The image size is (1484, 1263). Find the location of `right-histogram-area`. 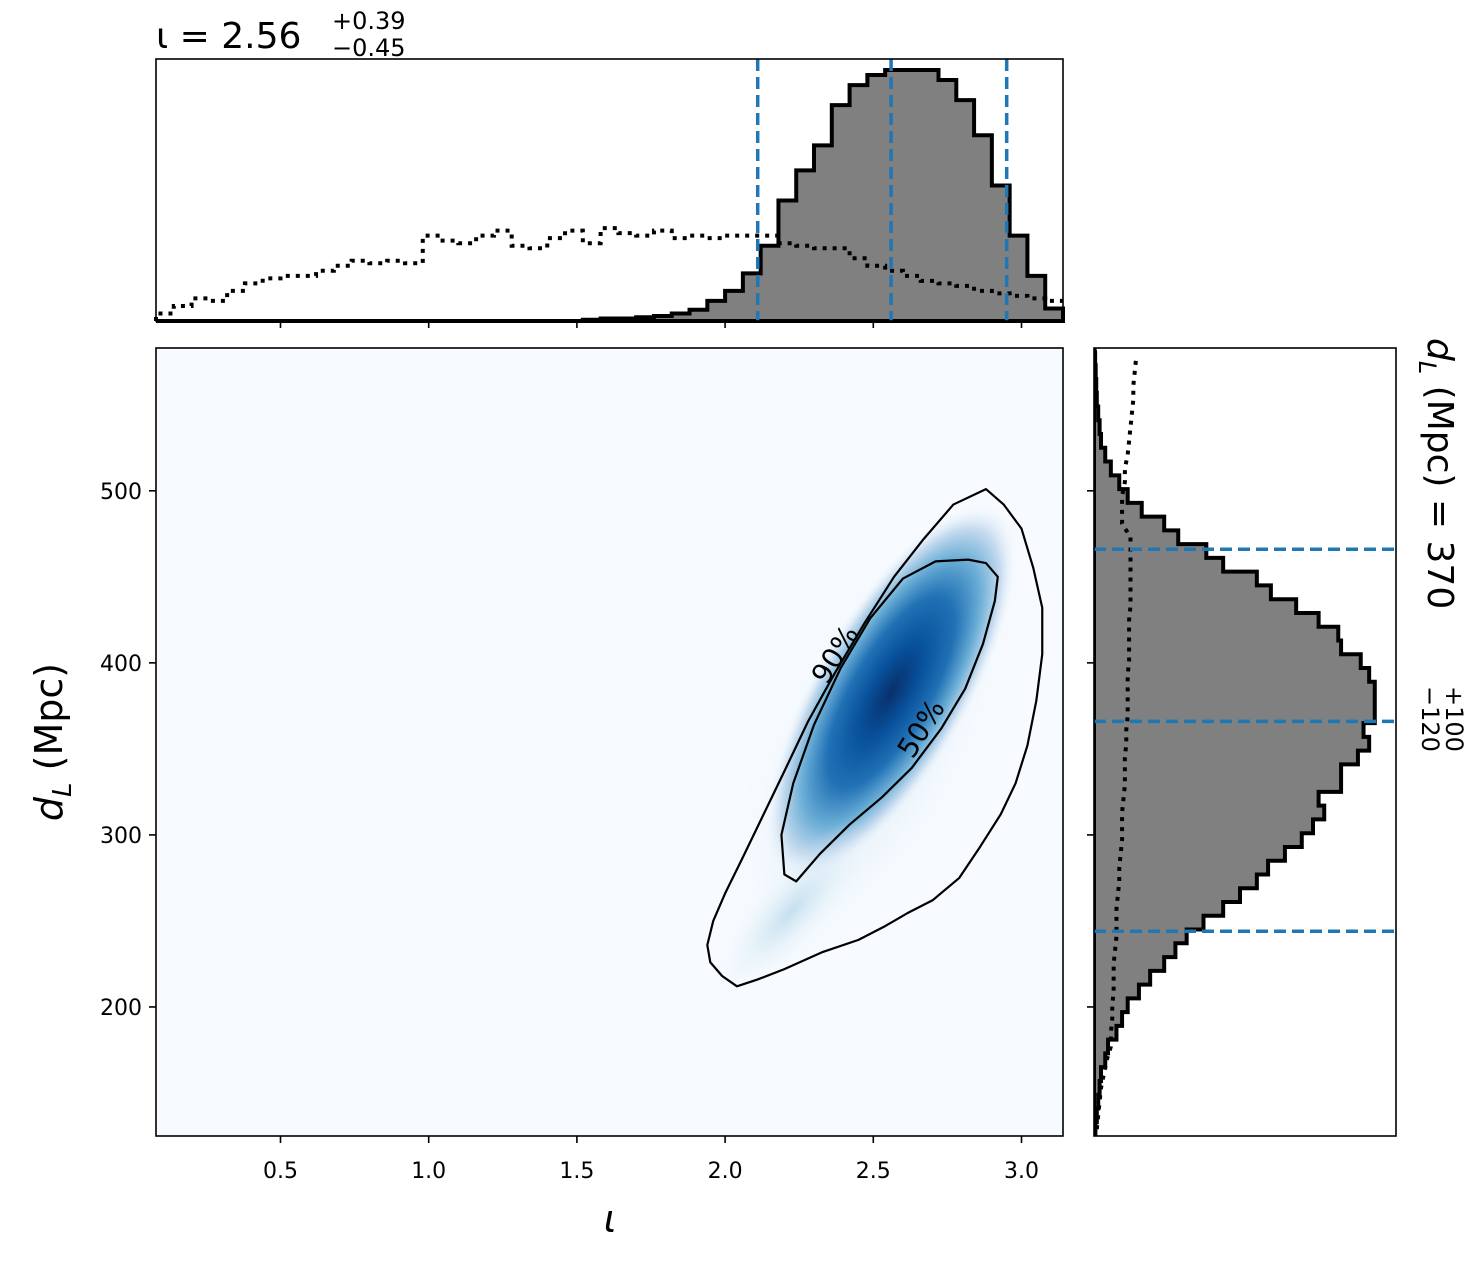

right-histogram-area is located at coordinates (1245, 742).